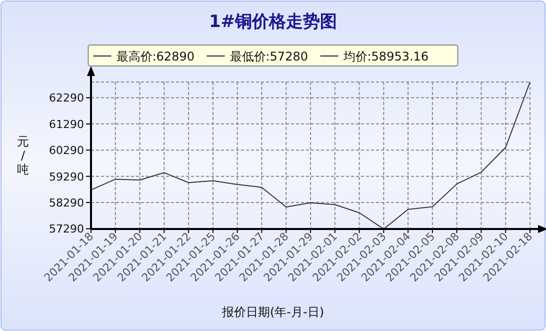 This screenshot has width=546, height=331. Describe the element at coordinates (66, 203) in the screenshot. I see `y-tick-label: 58290` at that location.